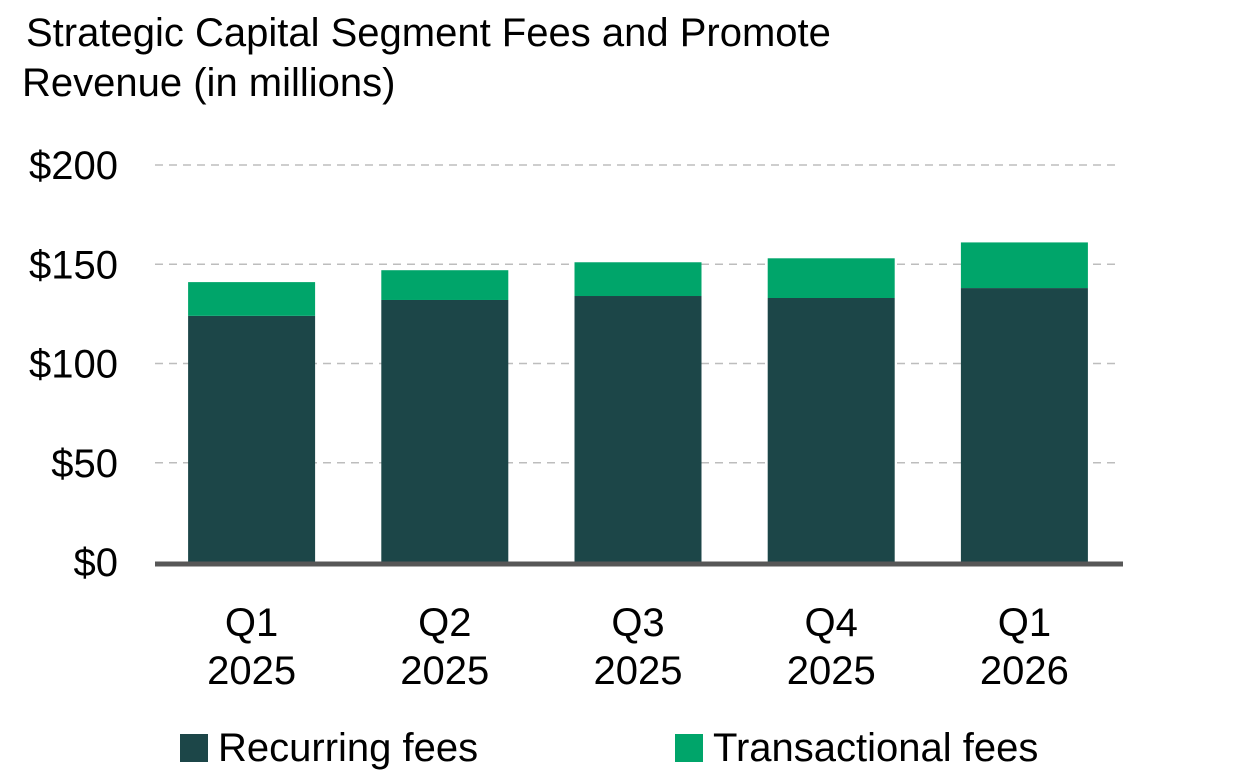  Describe the element at coordinates (831, 647) in the screenshot. I see `x-tick-label: Q4 2025` at that location.